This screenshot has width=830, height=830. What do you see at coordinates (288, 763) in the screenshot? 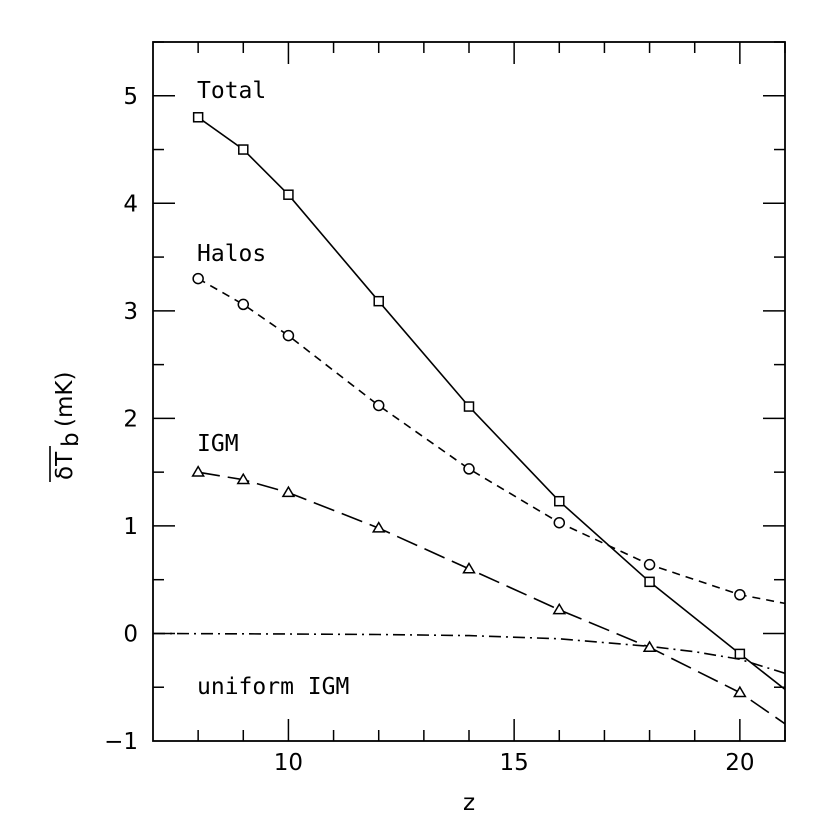
I see `x-tick-label: 10` at bounding box center [288, 763].